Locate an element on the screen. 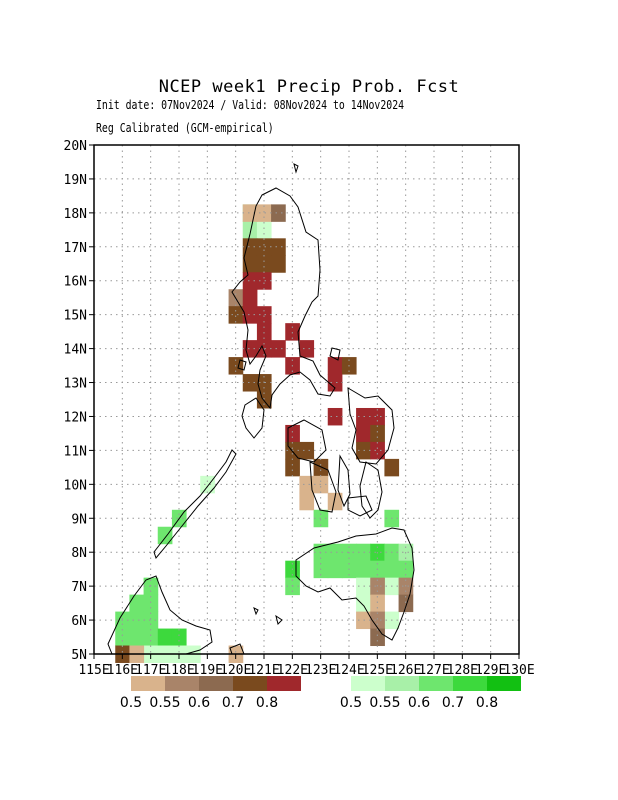  lat-label: 13N is located at coordinates (75, 384).